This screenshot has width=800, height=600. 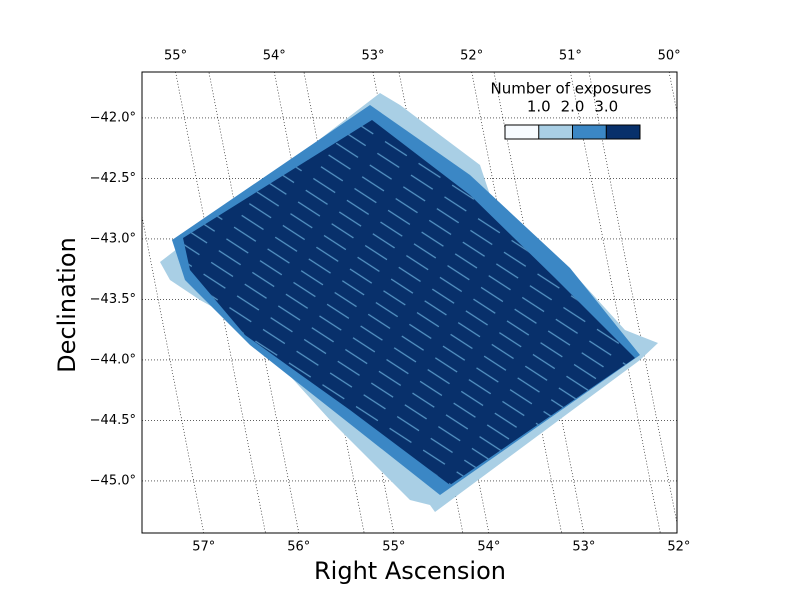 I want to click on top-x-tick-label: 52°, so click(x=471, y=56).